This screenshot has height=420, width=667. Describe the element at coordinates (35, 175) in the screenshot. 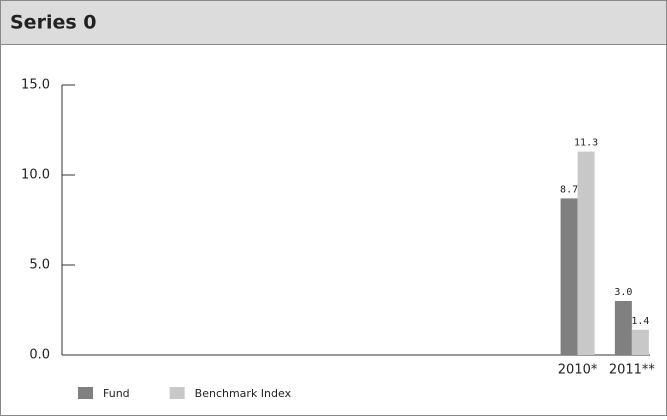

I see `y-tick-label: 10.0` at that location.